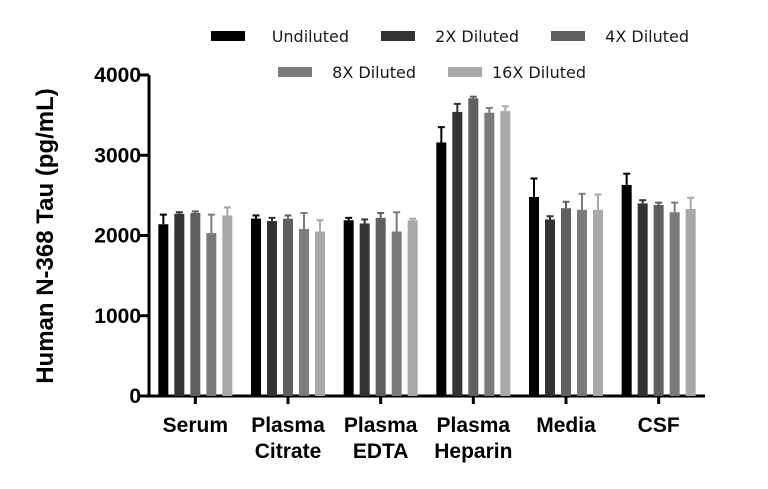 This screenshot has width=768, height=489. I want to click on legend-swatch-16x-diluted, so click(465, 72).